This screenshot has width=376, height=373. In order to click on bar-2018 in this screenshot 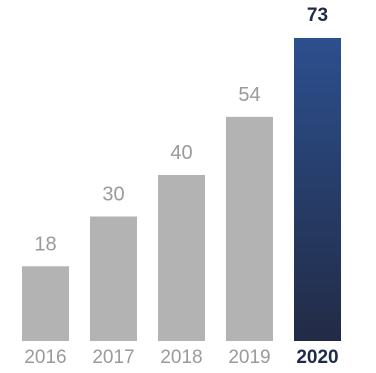, I will do `click(181, 257)`.